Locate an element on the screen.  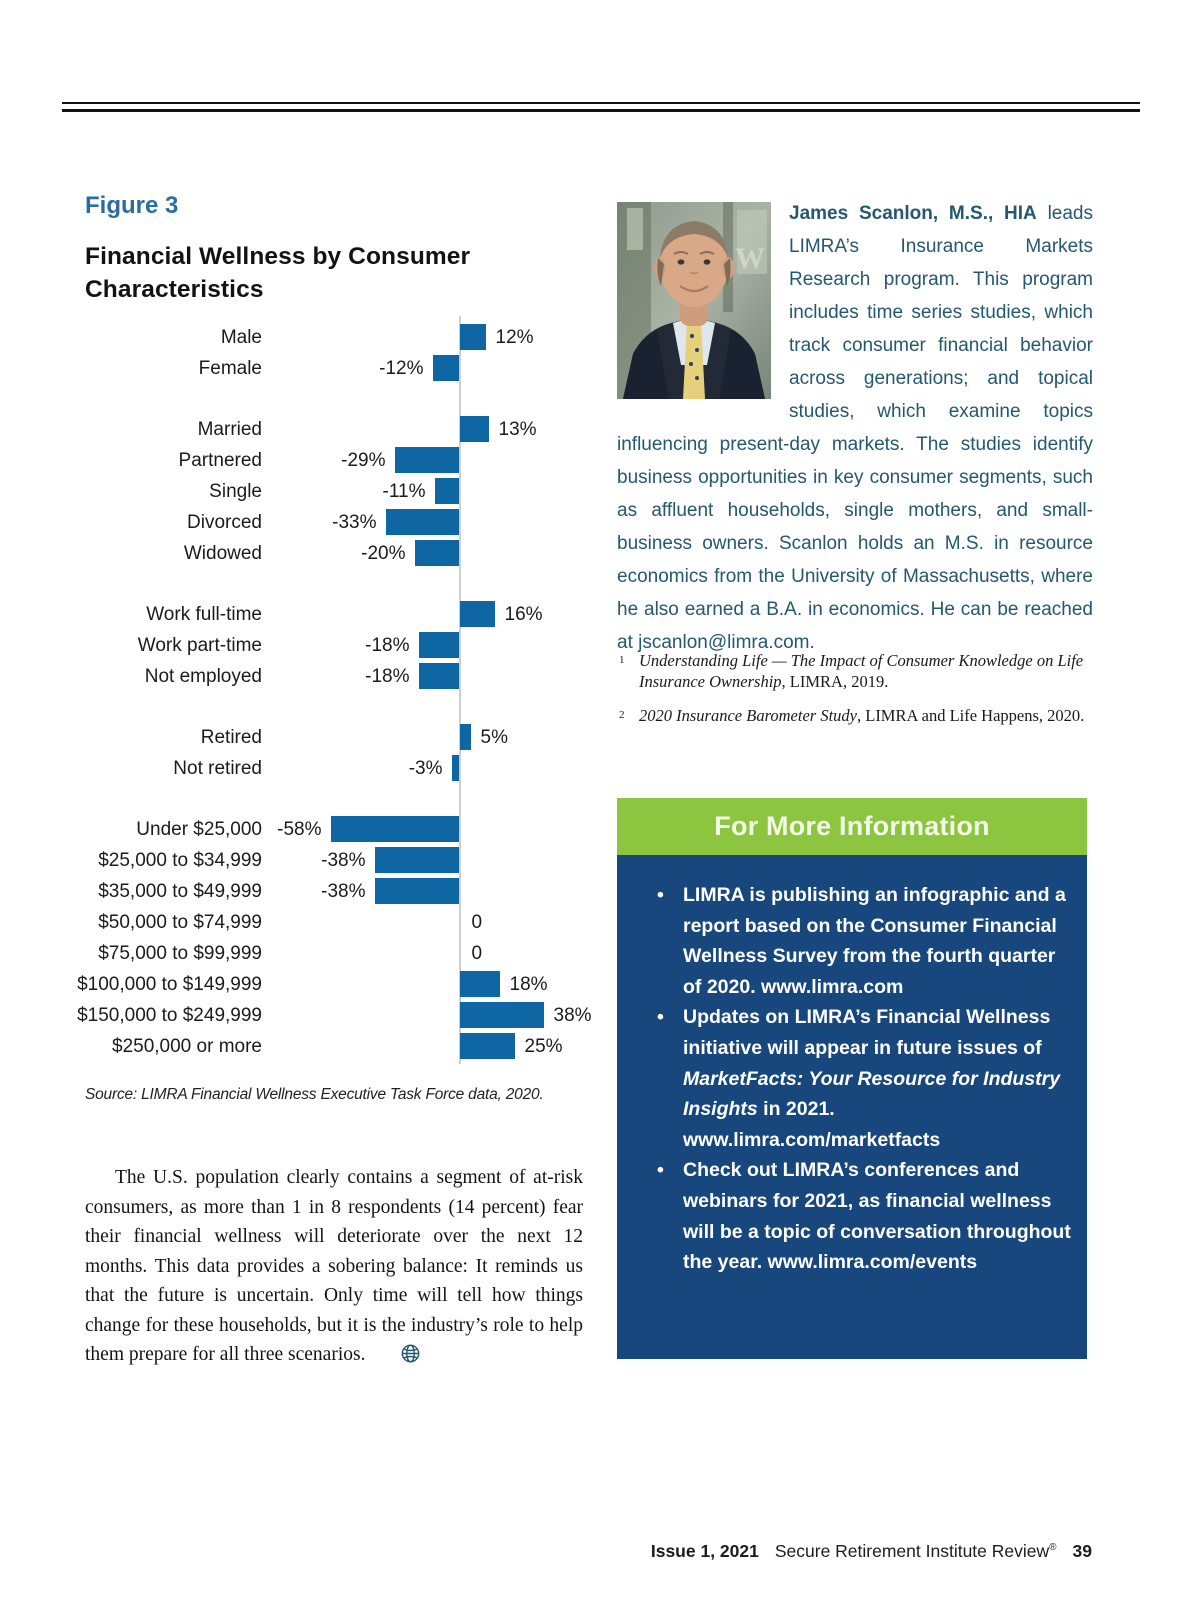
value-label: -18% is located at coordinates (387, 645).